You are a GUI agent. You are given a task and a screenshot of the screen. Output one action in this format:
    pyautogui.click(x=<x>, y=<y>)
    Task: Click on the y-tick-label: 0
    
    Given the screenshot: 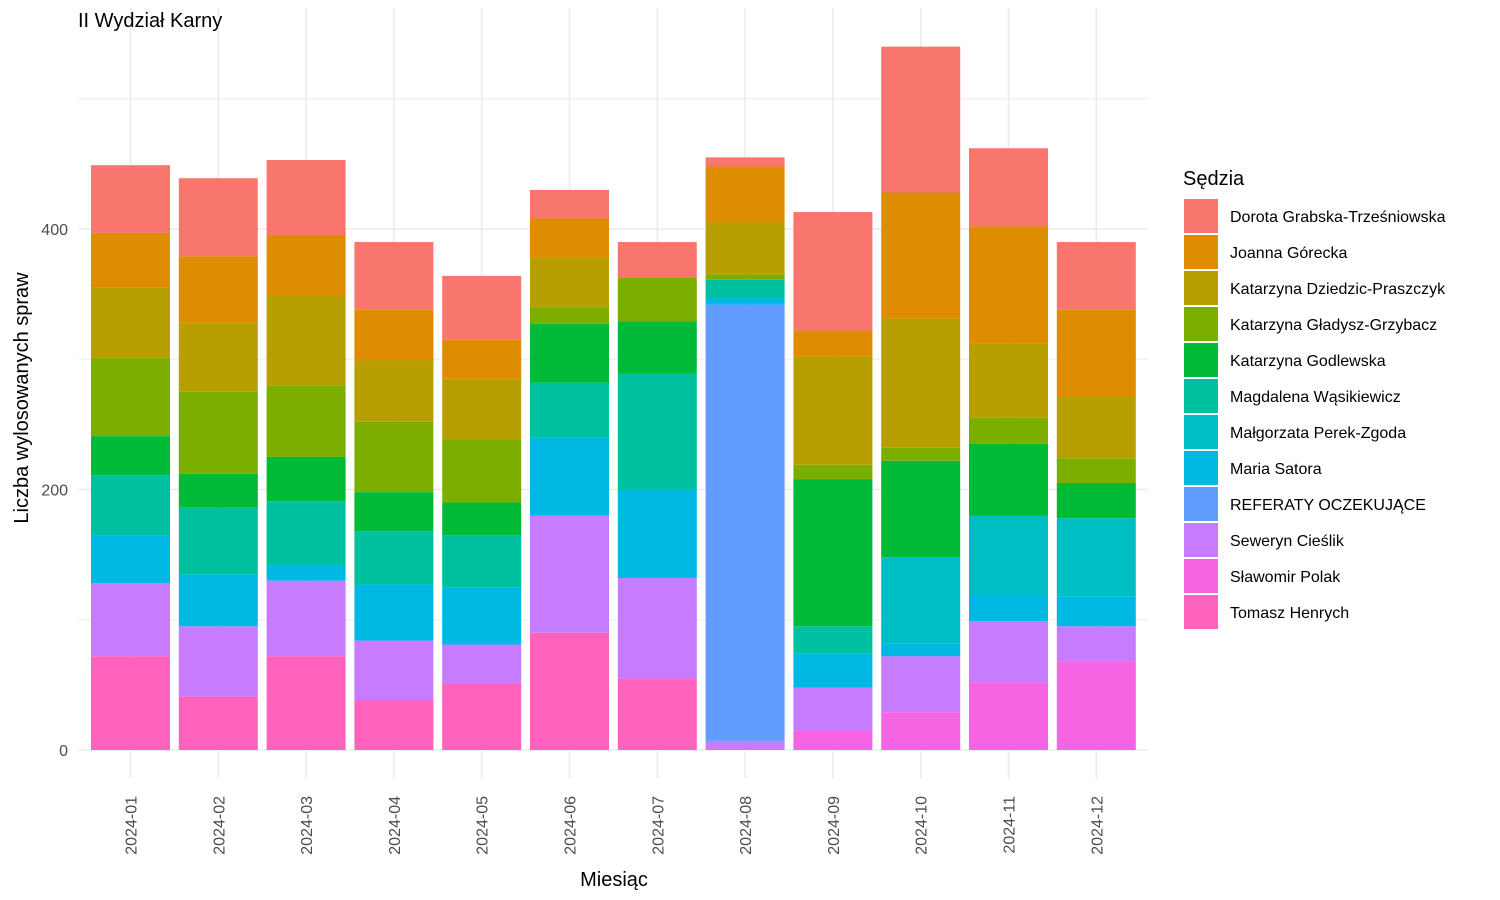 What is the action you would take?
    pyautogui.click(x=63, y=751)
    